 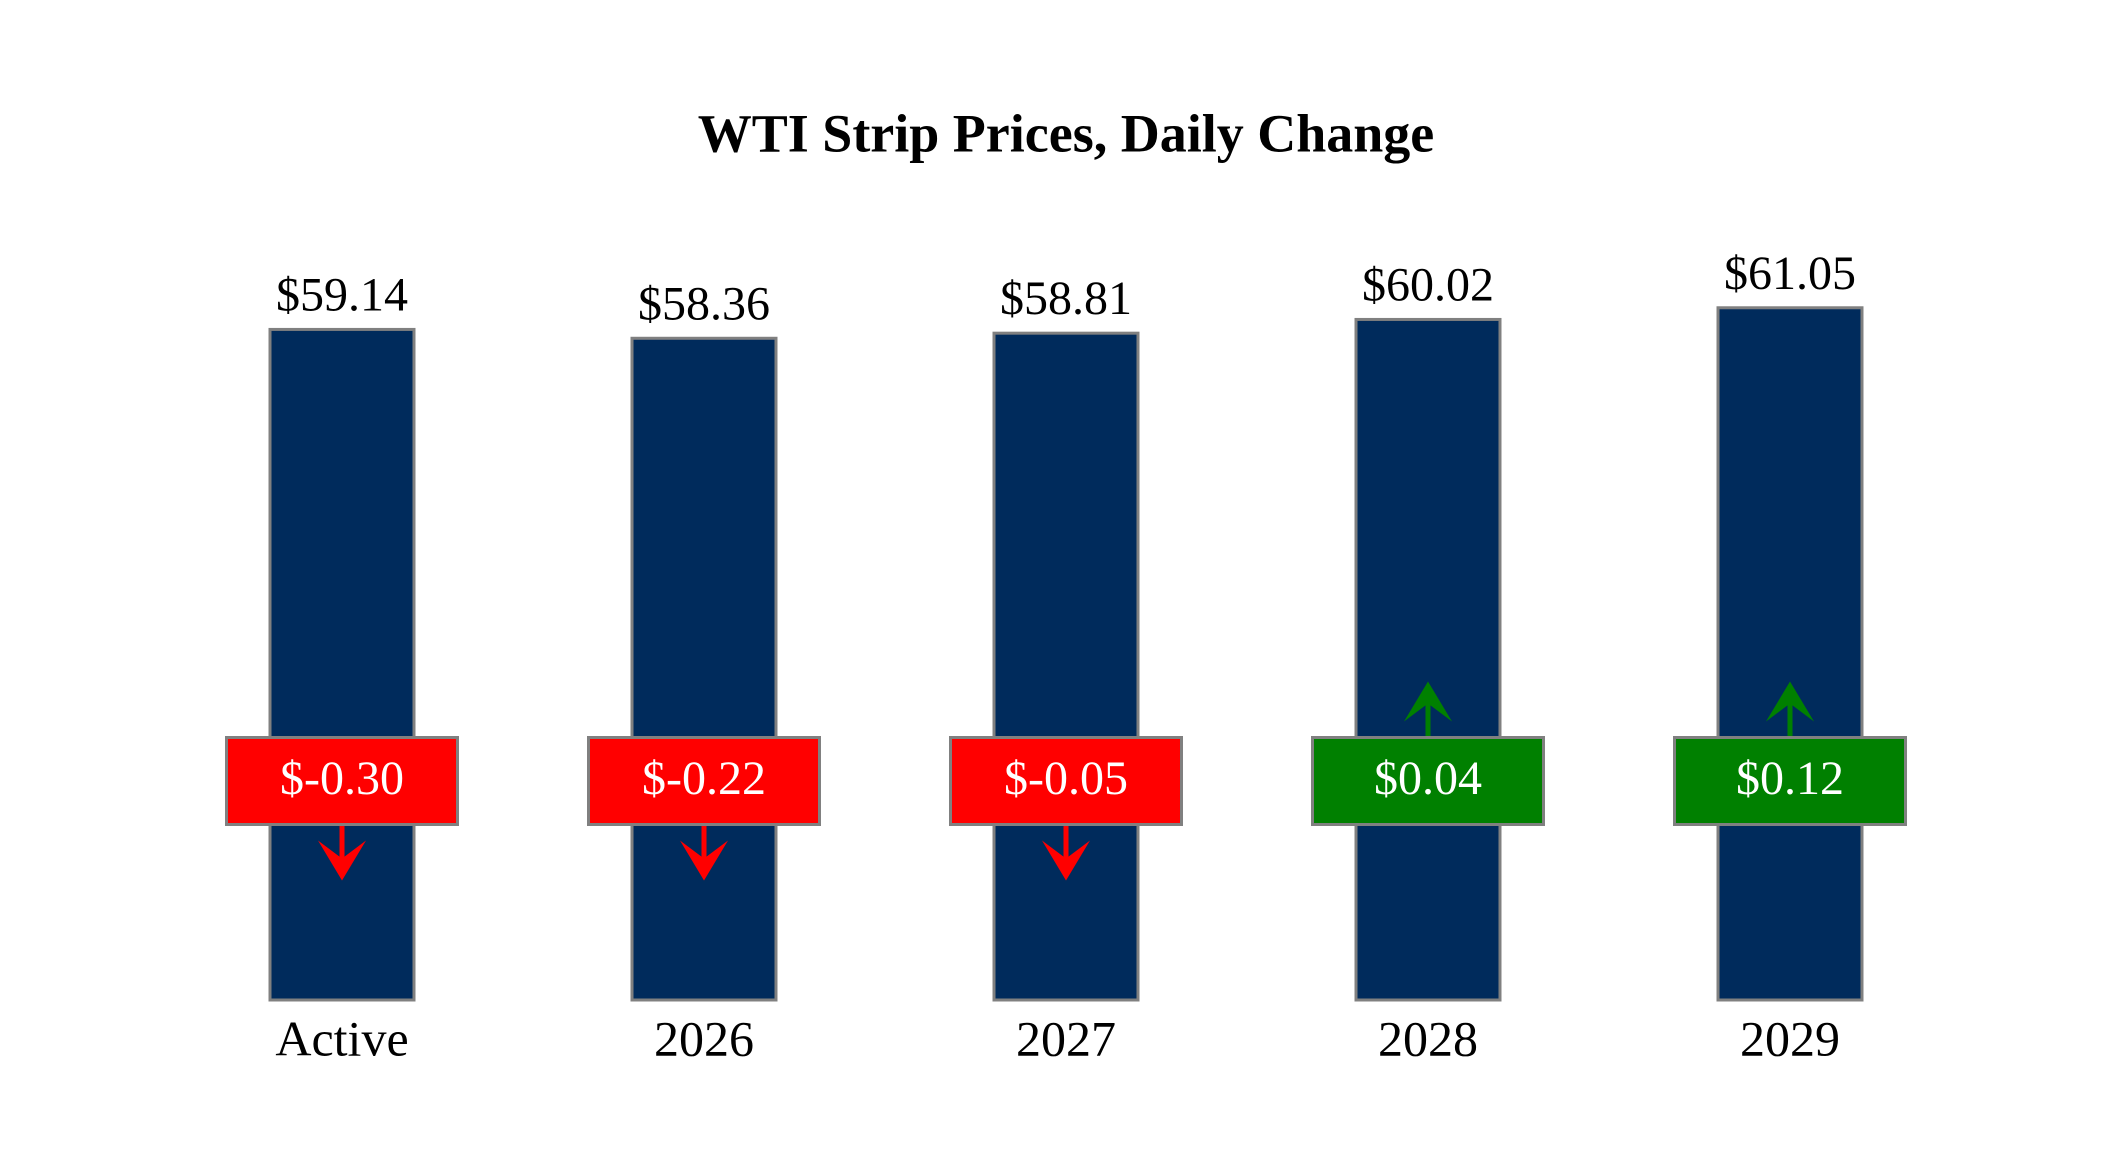 I want to click on x-tick-label: 2028, so click(x=1428, y=1038).